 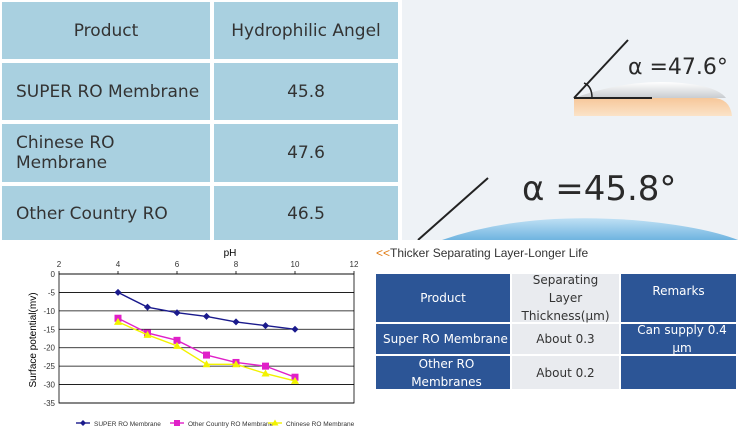 I want to click on x-tick-label: 4, so click(x=118, y=264).